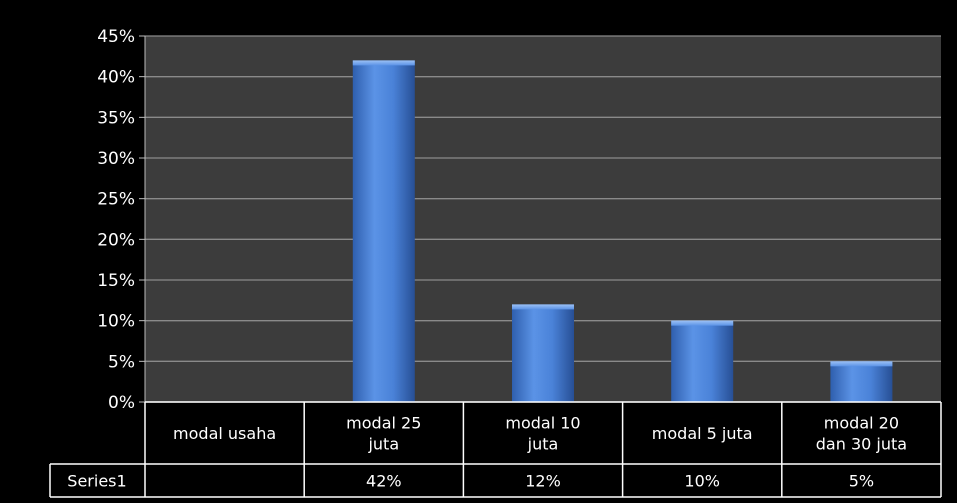 The height and width of the screenshot is (503, 957). I want to click on data-label: 5%, so click(861, 481).